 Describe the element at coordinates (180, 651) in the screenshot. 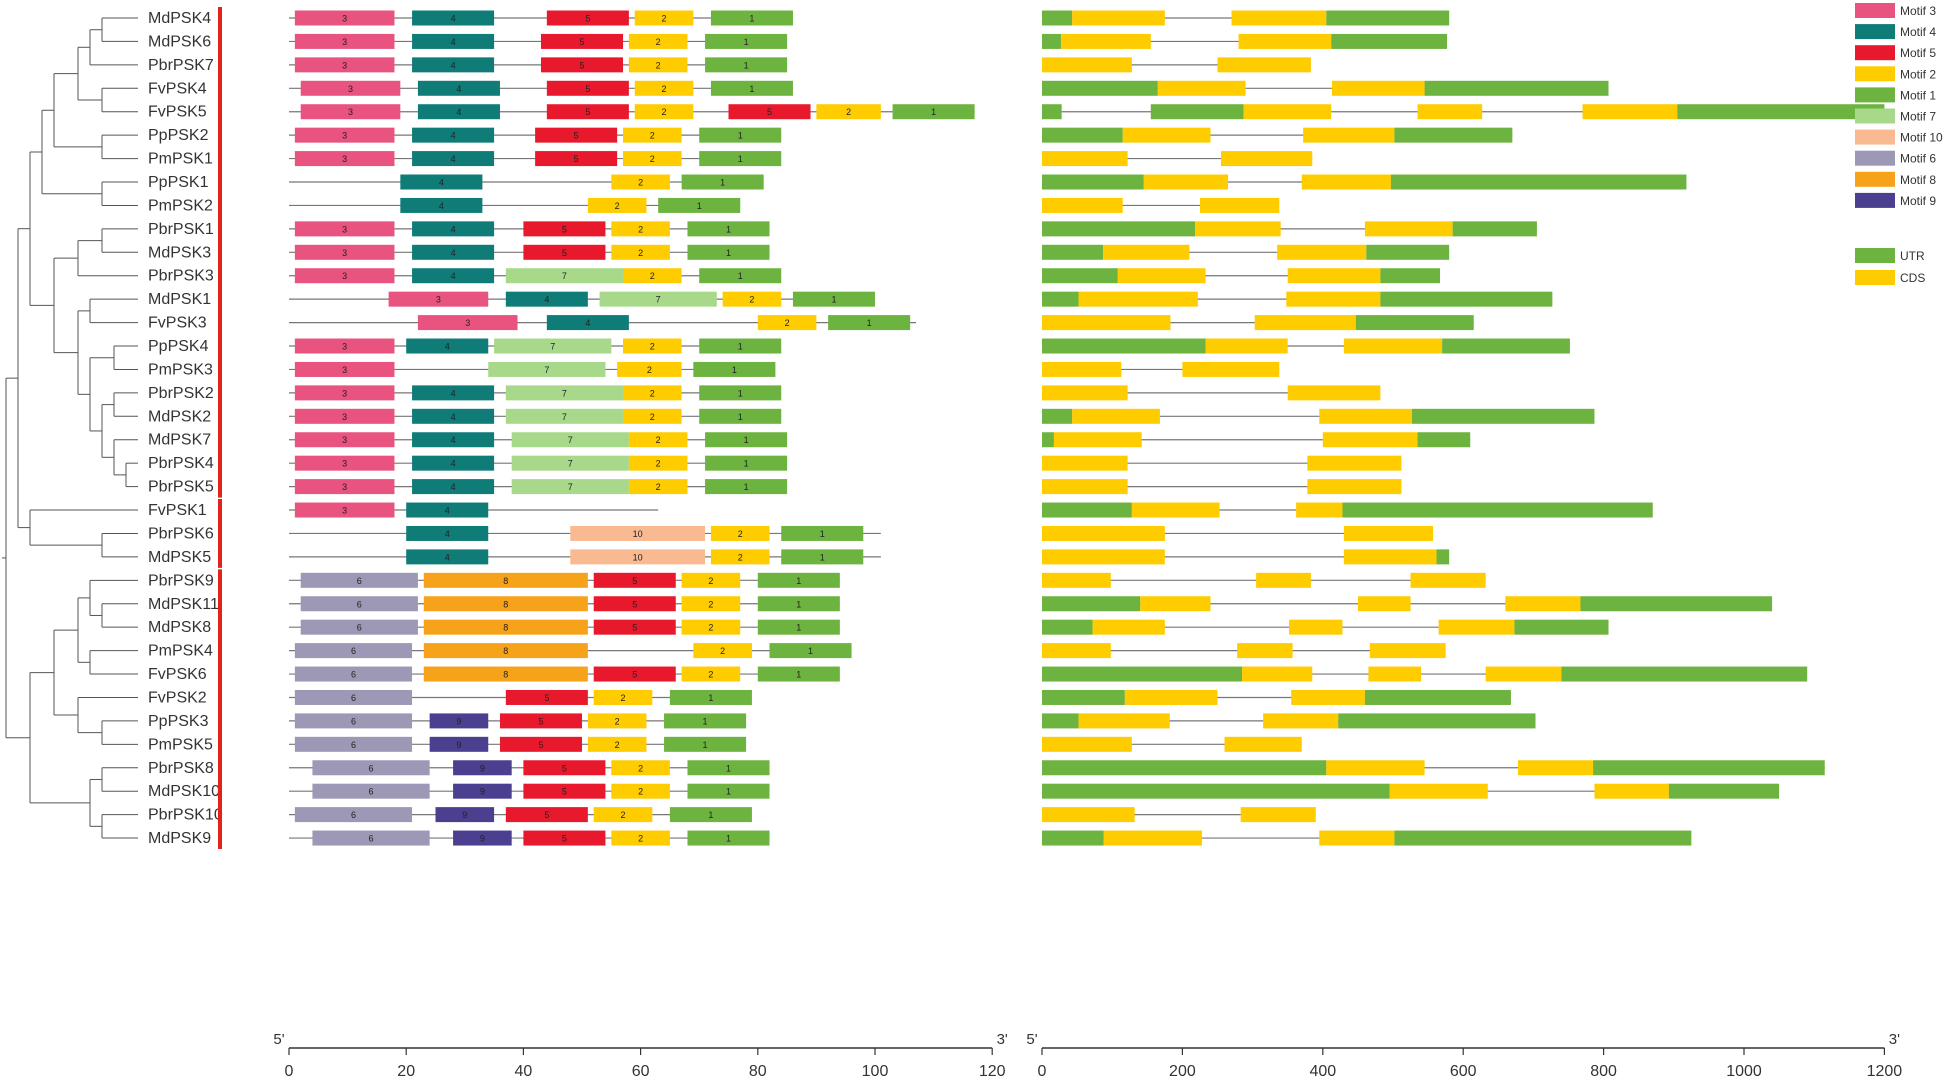

I see `gene-label: PmPSK4` at that location.